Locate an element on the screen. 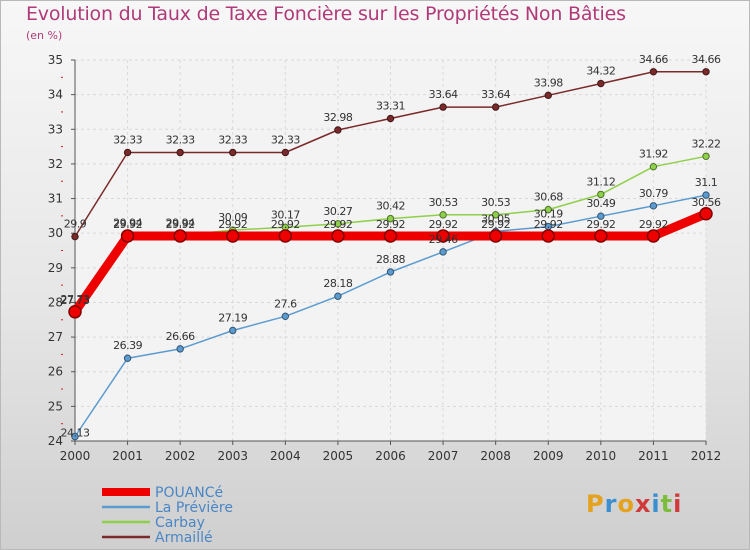  x-tick-label: 2000 is located at coordinates (75, 456).